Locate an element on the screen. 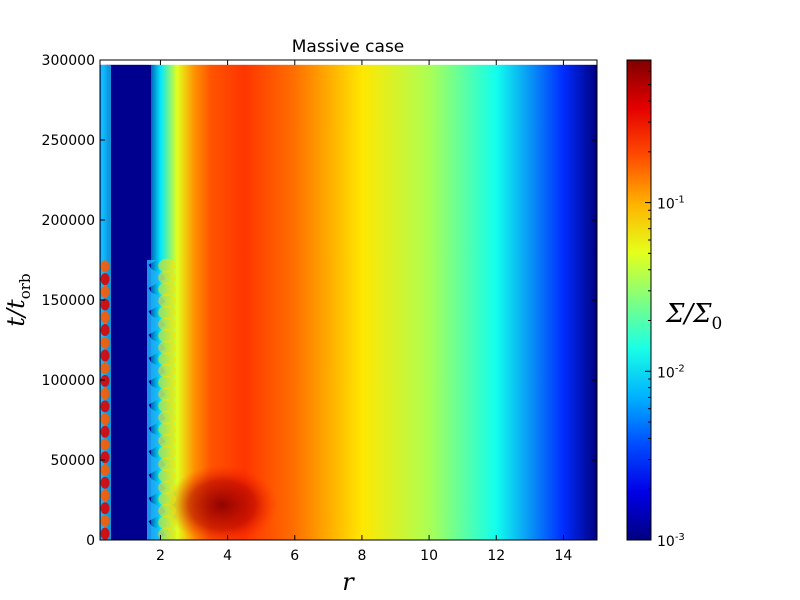  y-tick-label: 300000 is located at coordinates (68, 61).